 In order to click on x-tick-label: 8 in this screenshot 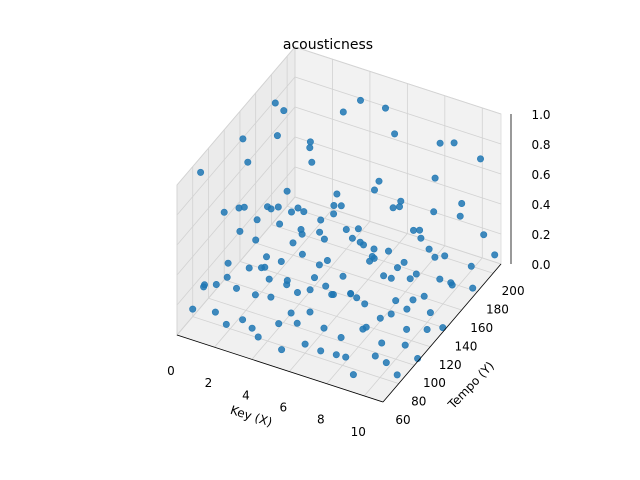, I will do `click(321, 420)`.